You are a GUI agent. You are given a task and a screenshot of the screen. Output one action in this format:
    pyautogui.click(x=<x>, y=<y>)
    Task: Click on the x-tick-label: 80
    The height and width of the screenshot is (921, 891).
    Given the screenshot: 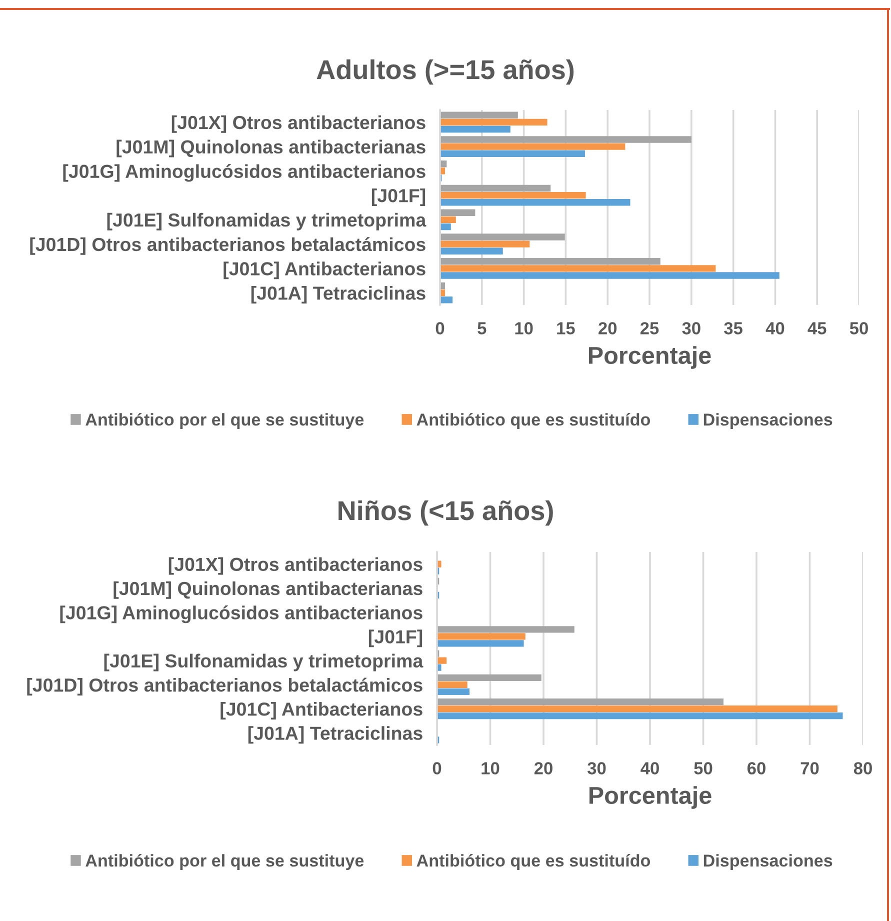 What is the action you would take?
    pyautogui.click(x=863, y=768)
    